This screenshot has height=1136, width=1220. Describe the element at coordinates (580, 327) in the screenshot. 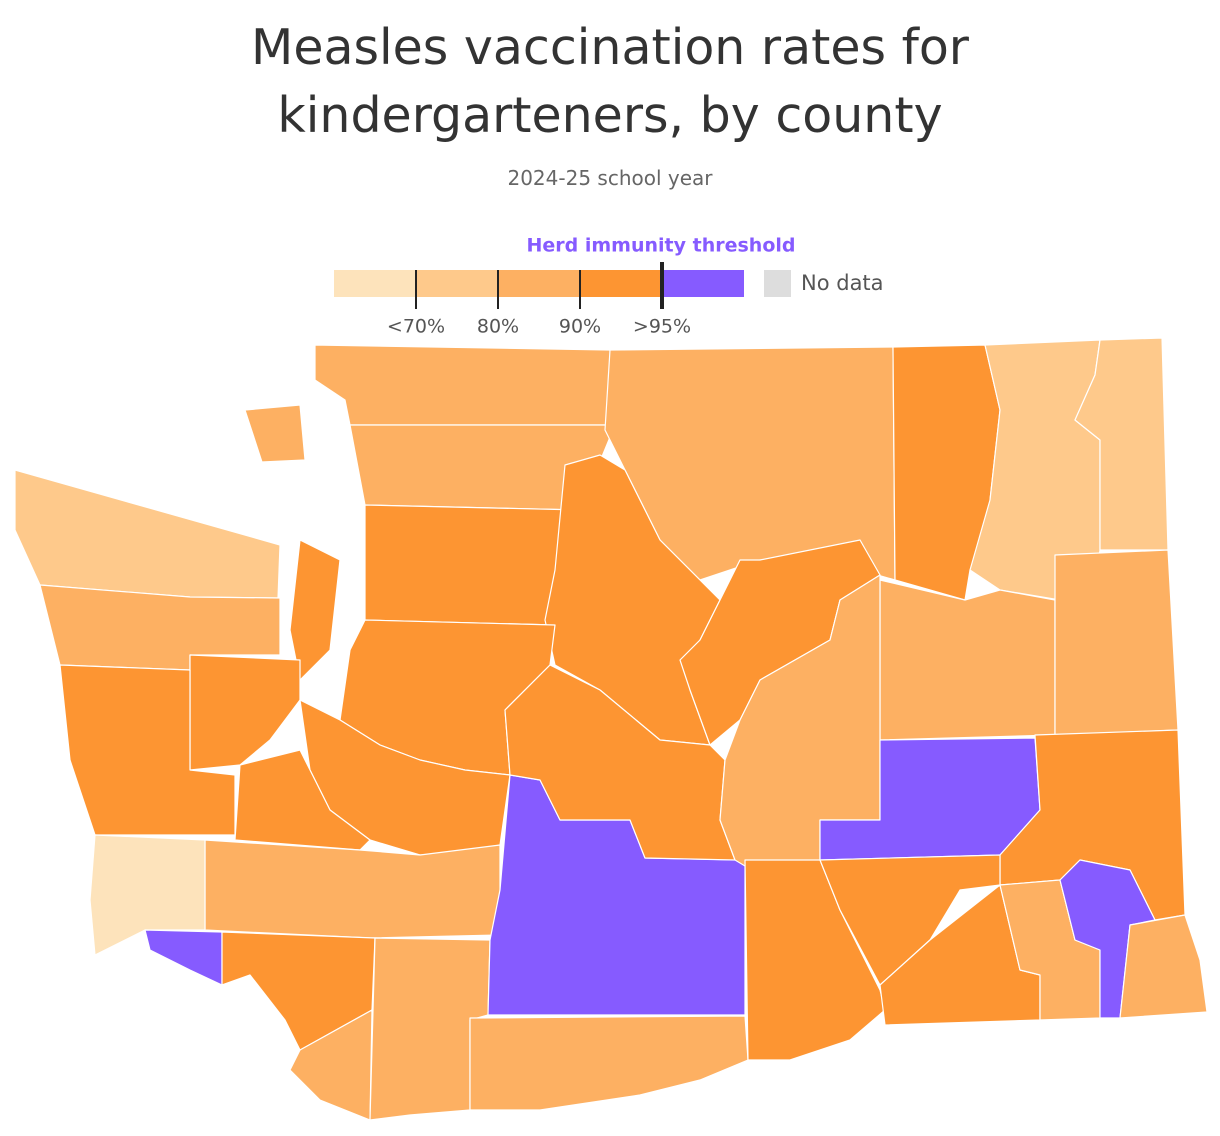

I see `legend-tick-label: 90%` at that location.